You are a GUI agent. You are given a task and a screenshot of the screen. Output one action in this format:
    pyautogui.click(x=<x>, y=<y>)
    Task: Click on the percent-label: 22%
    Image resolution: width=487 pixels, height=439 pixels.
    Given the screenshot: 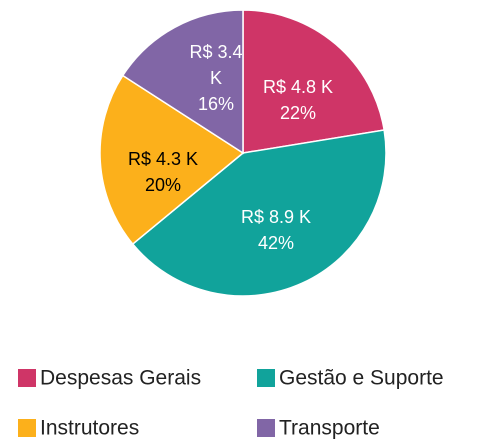 What is the action you would take?
    pyautogui.click(x=298, y=113)
    